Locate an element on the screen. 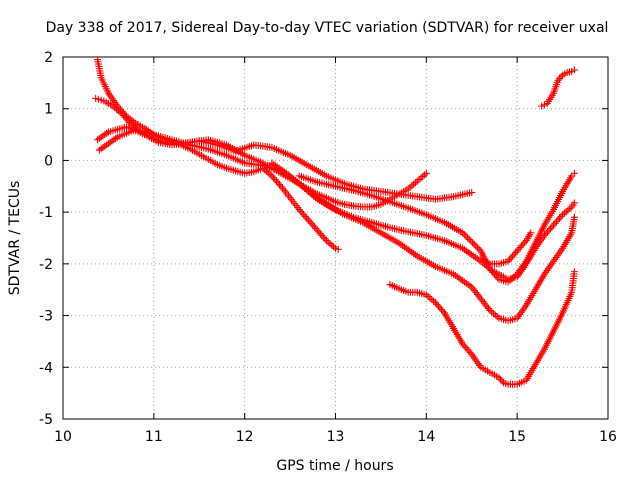  y-tick-label: -2 is located at coordinates (46, 265).